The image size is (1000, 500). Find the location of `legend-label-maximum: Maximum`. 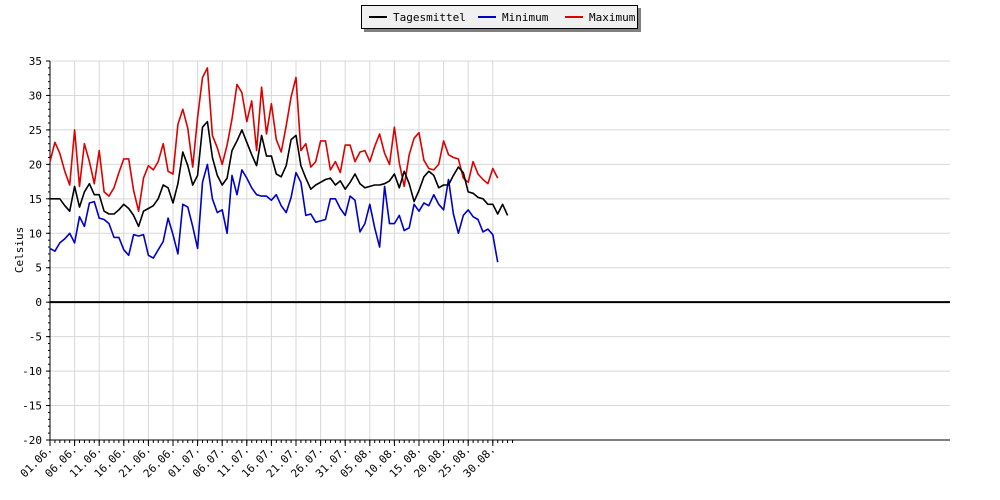

legend-label-maximum: Maximum is located at coordinates (612, 17).